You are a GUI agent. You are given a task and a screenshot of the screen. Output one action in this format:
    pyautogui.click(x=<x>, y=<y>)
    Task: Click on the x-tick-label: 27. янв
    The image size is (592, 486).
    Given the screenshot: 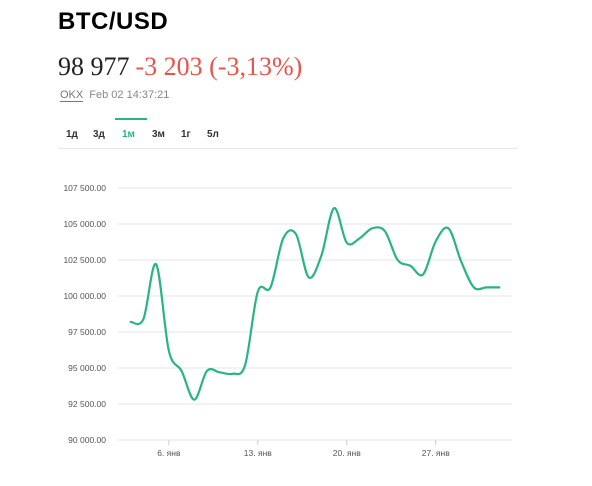 What is the action you would take?
    pyautogui.click(x=436, y=453)
    